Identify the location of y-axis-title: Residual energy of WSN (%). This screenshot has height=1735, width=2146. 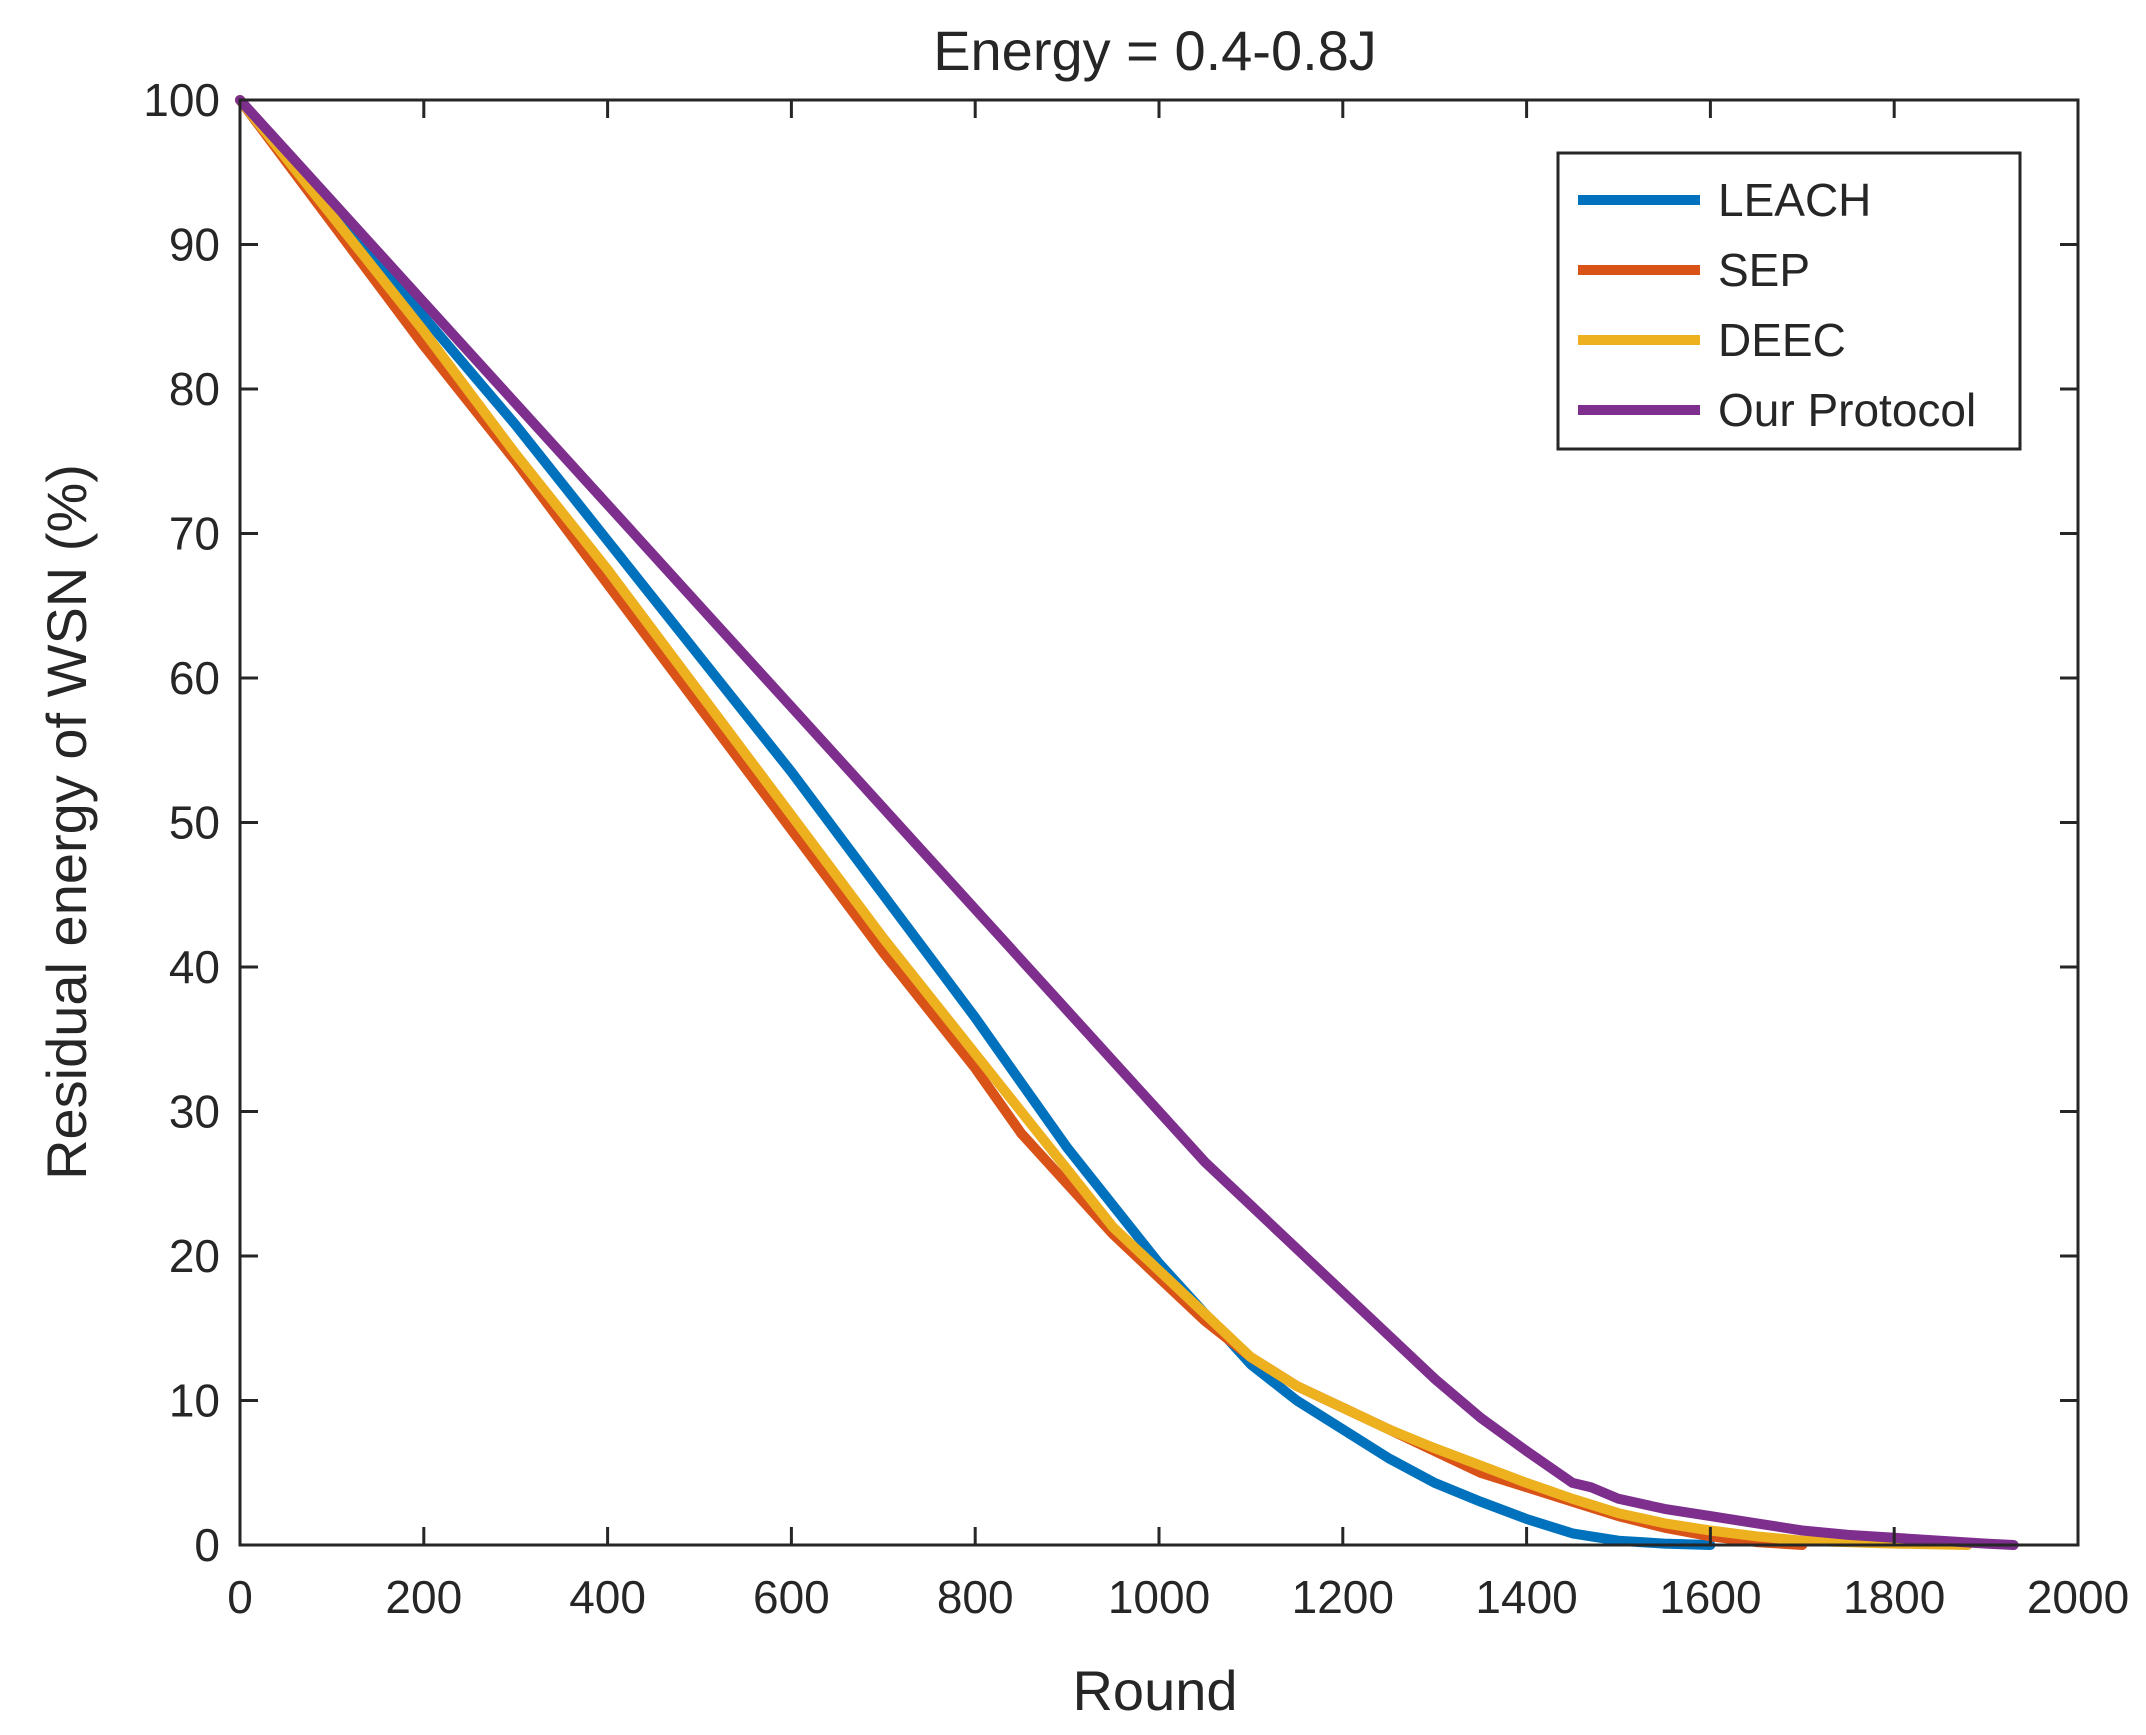
(66, 822).